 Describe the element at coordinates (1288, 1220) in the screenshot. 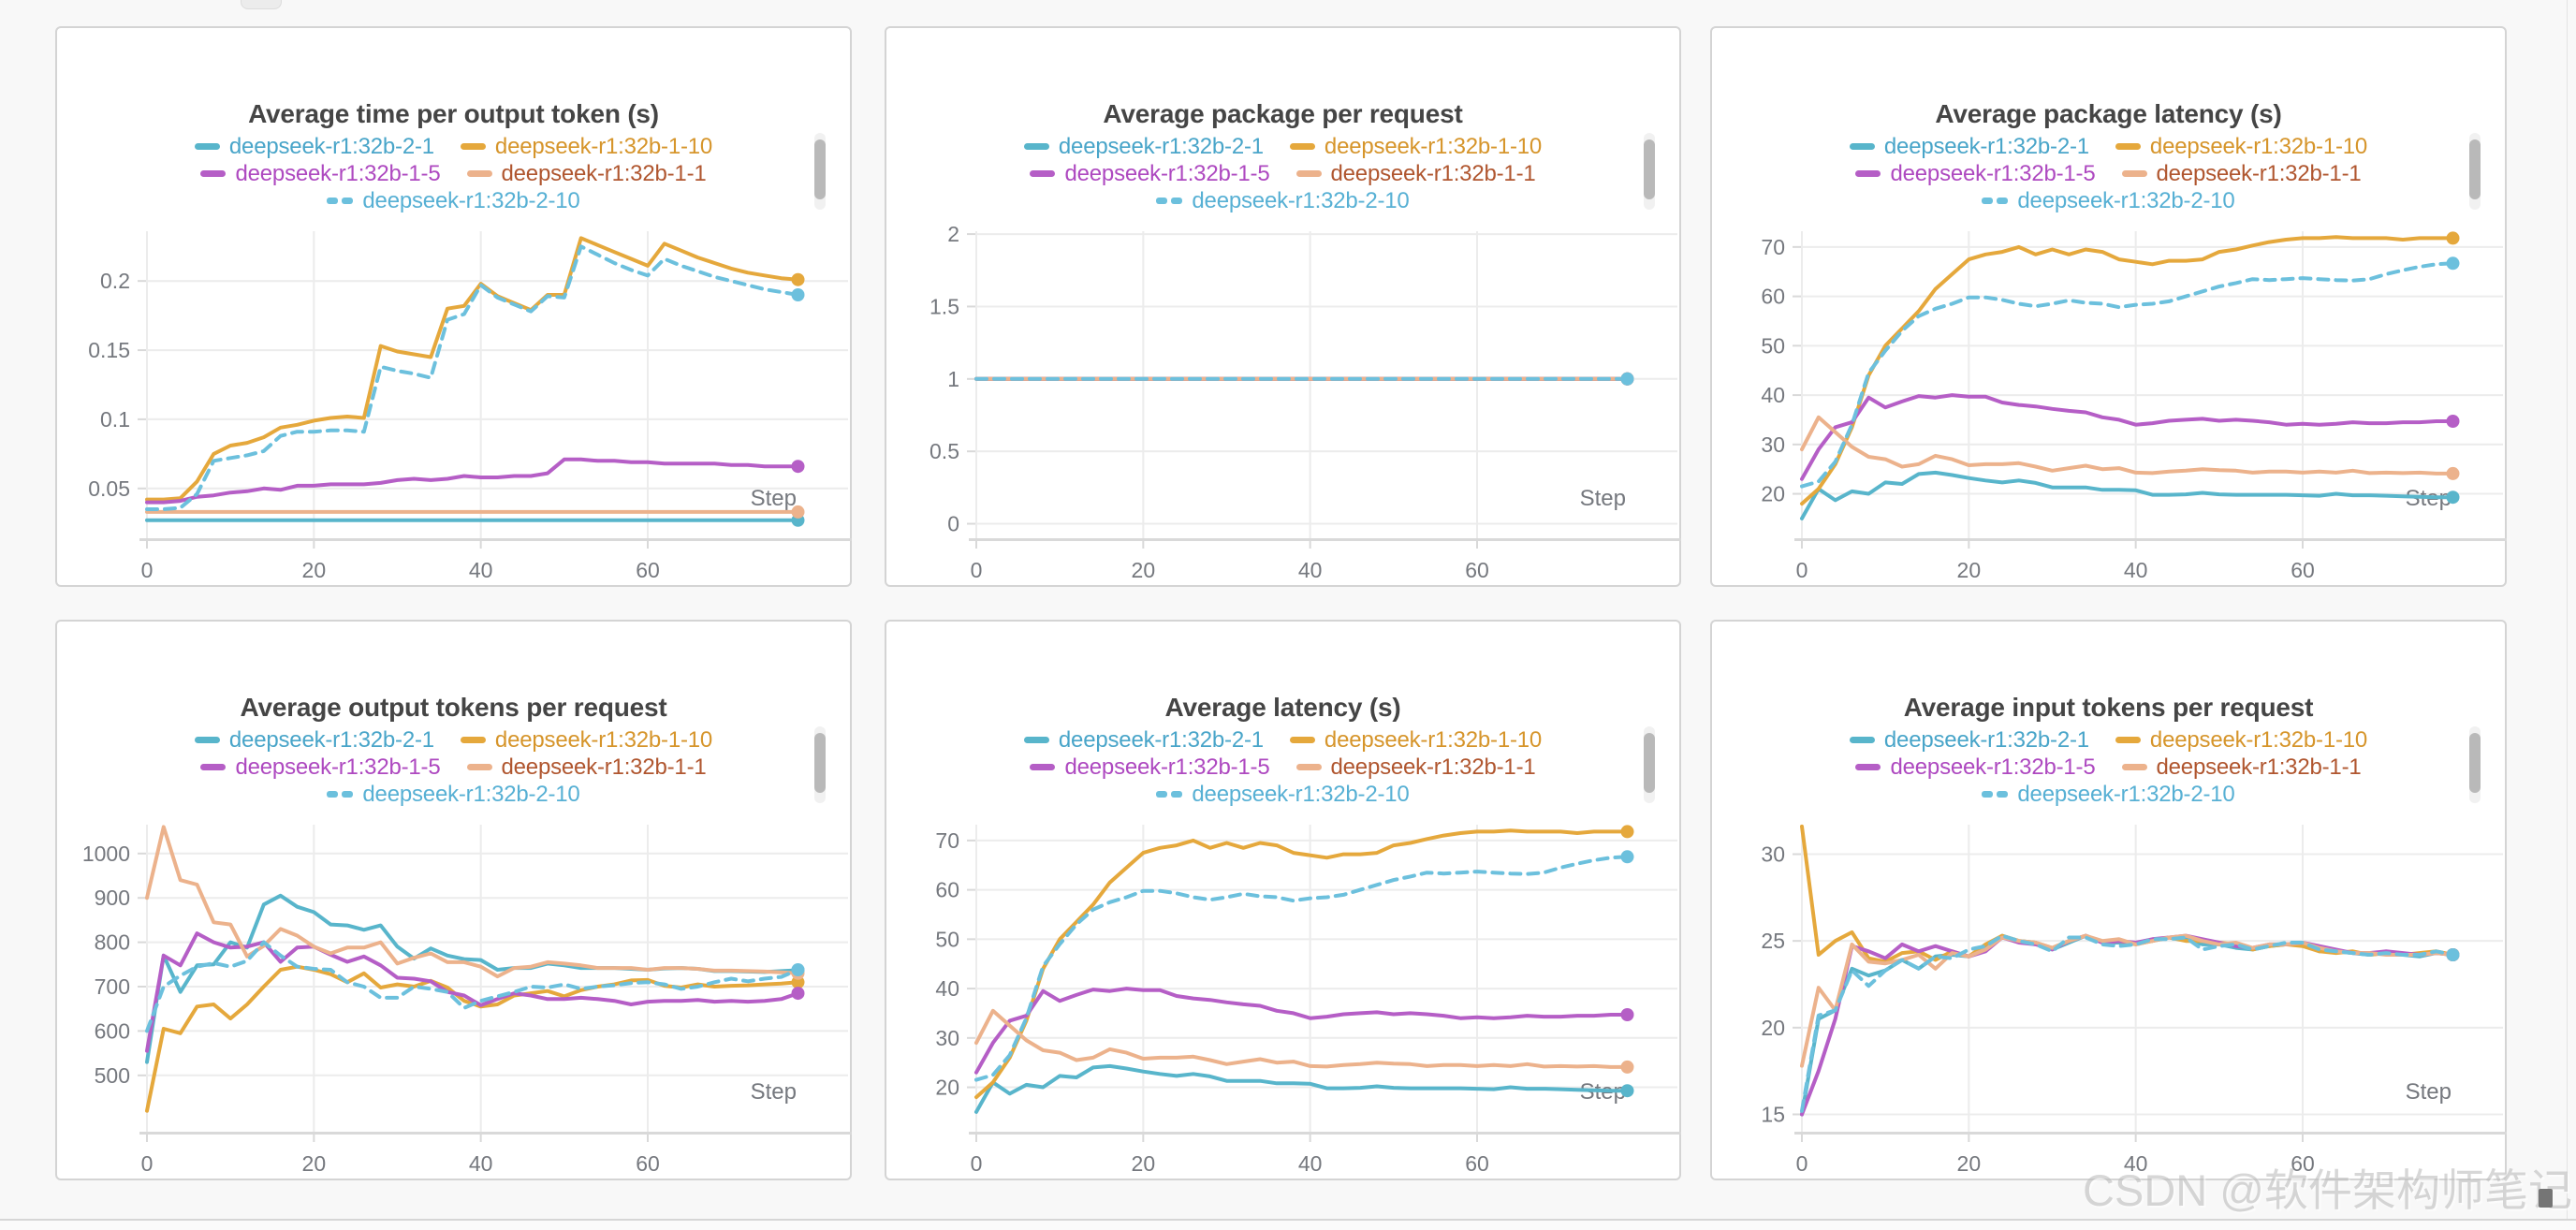

I see `bottom-divider` at that location.